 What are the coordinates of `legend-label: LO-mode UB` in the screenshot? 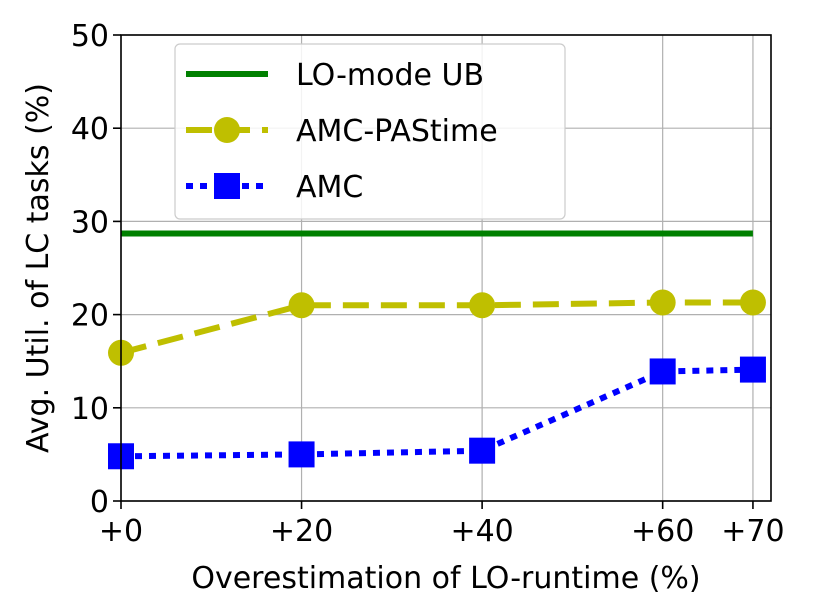 It's located at (390, 75).